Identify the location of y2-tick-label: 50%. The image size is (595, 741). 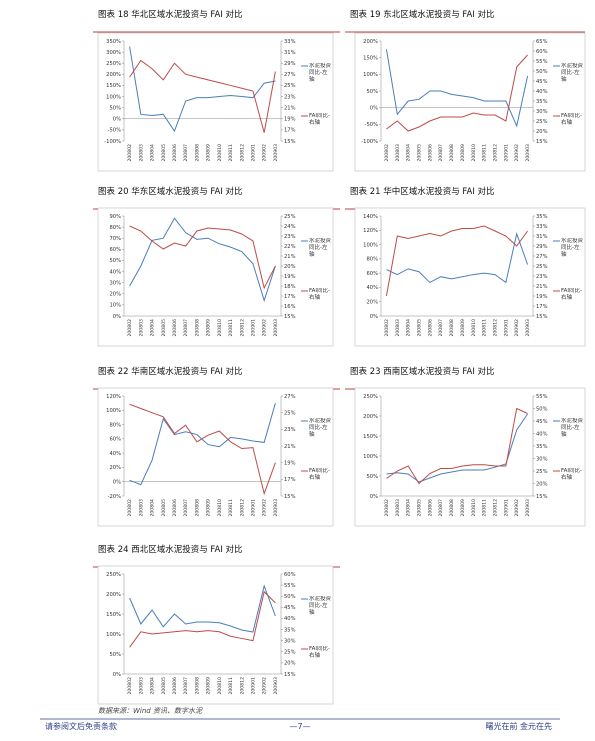
(290, 597).